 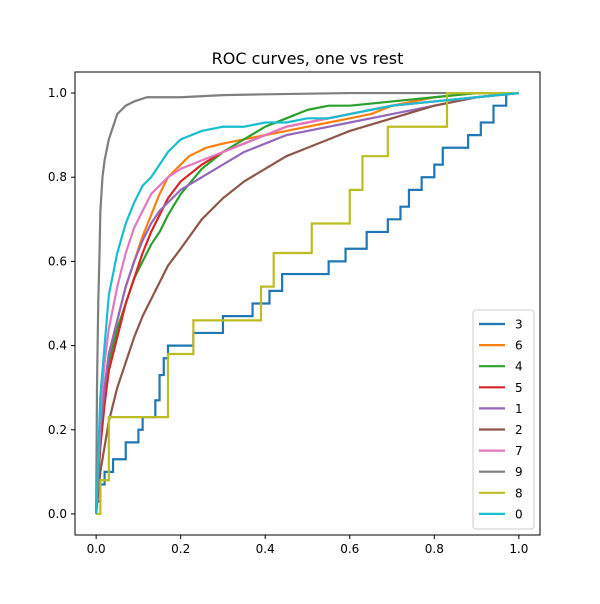 I want to click on x-tick-label: 0.2, so click(x=180, y=549).